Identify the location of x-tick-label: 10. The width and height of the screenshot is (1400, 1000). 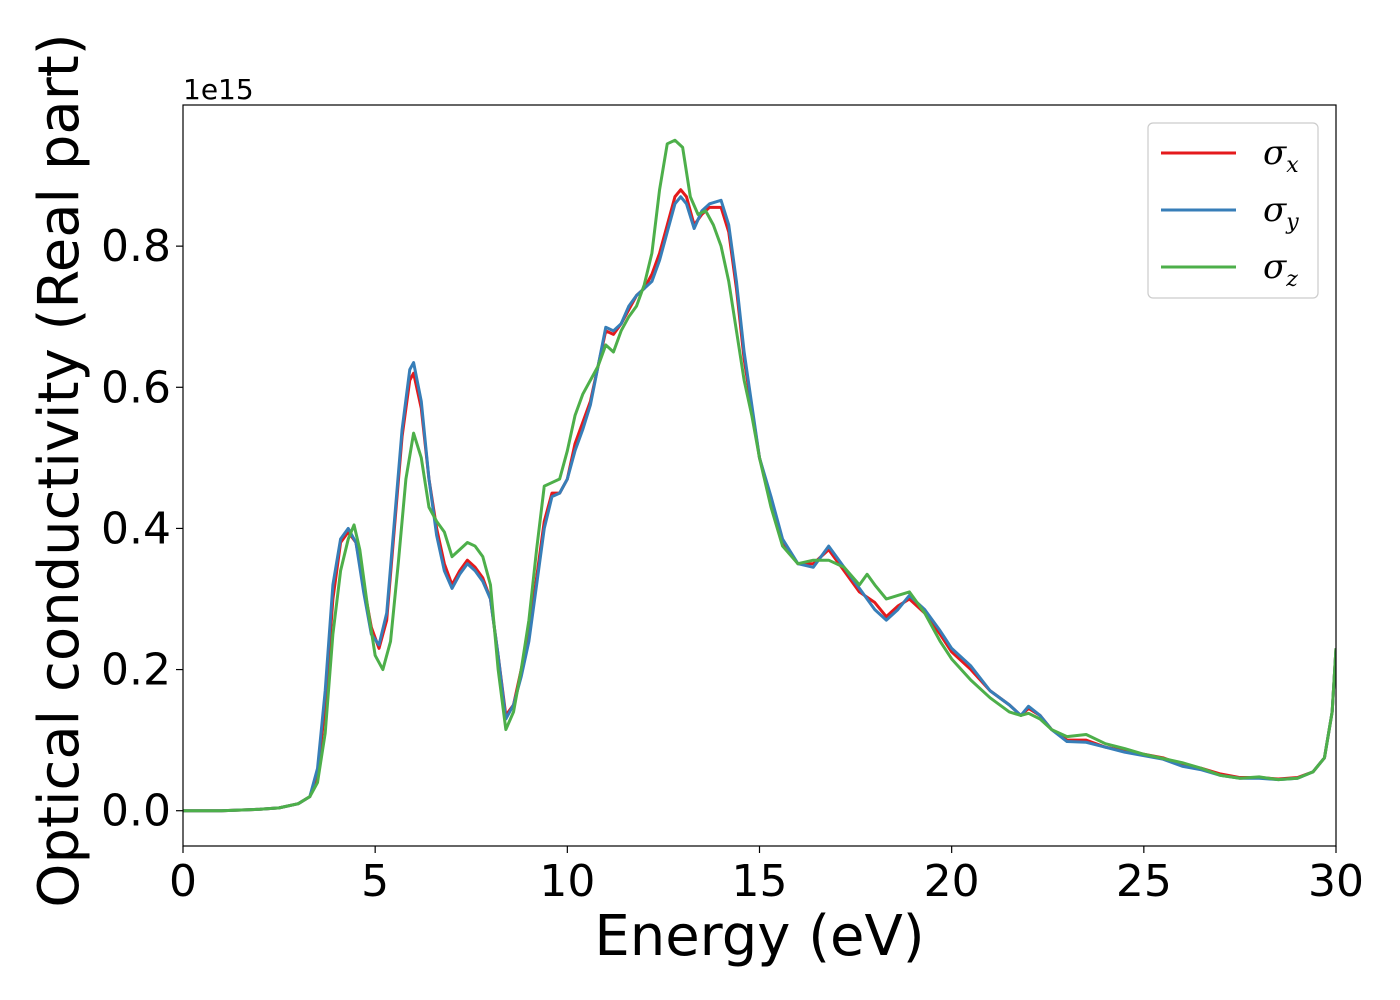
(567, 881).